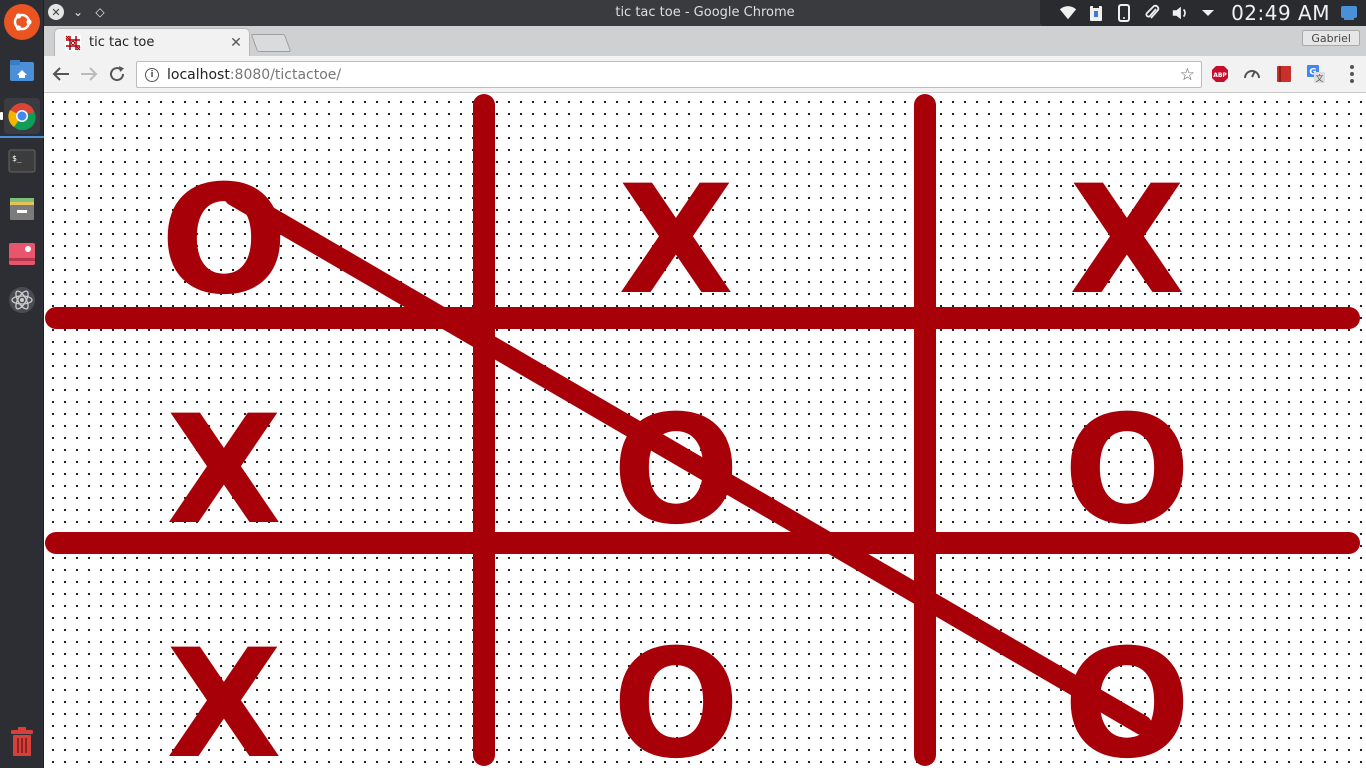 This screenshot has height=768, width=1366. I want to click on running-indicator, so click(1, 116).